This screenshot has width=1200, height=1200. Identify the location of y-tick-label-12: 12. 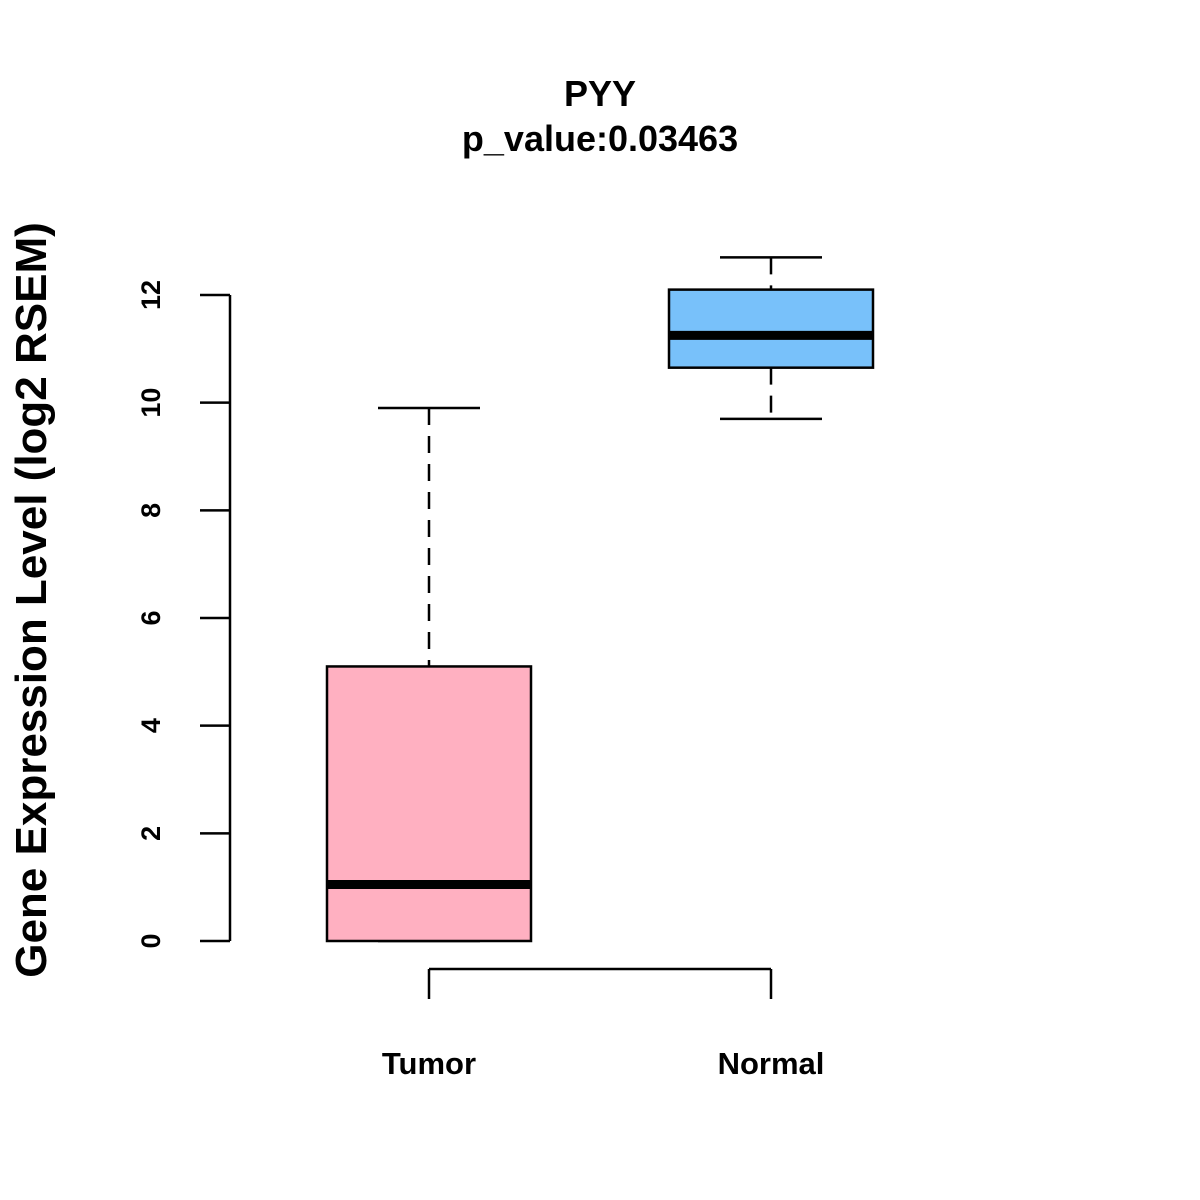
(151, 295).